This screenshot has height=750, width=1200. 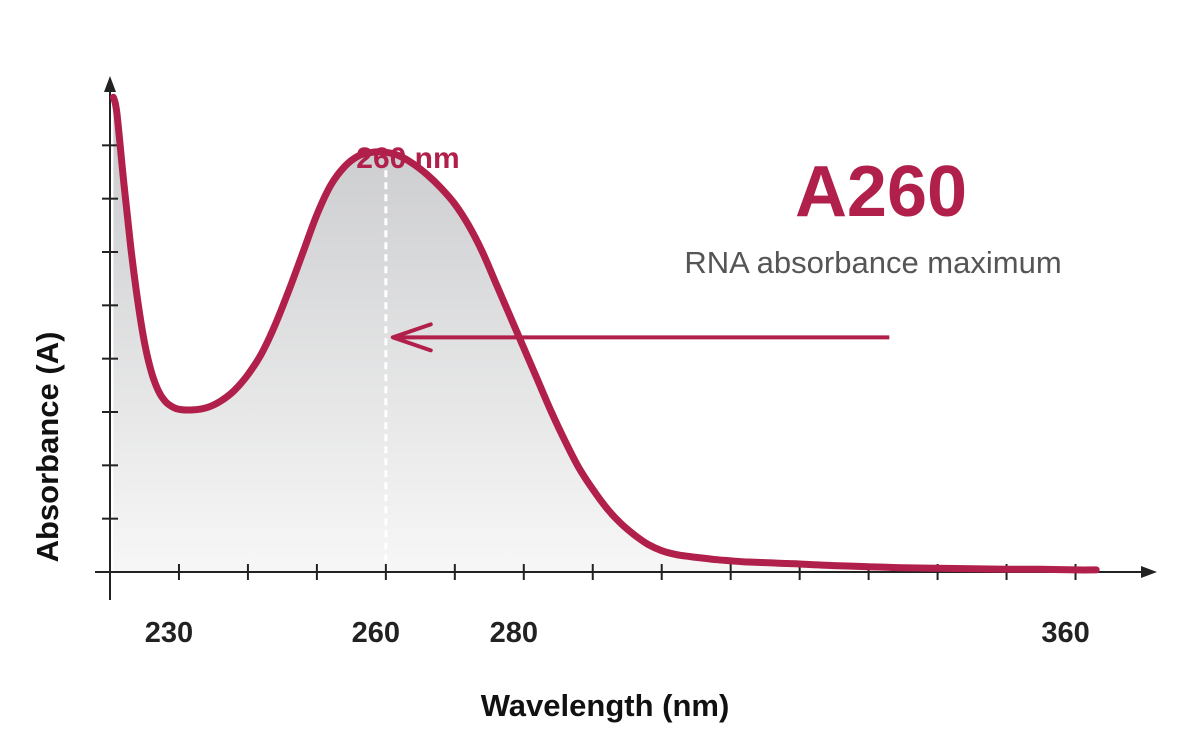 I want to click on pointer-arrow-head, so click(x=411, y=337).